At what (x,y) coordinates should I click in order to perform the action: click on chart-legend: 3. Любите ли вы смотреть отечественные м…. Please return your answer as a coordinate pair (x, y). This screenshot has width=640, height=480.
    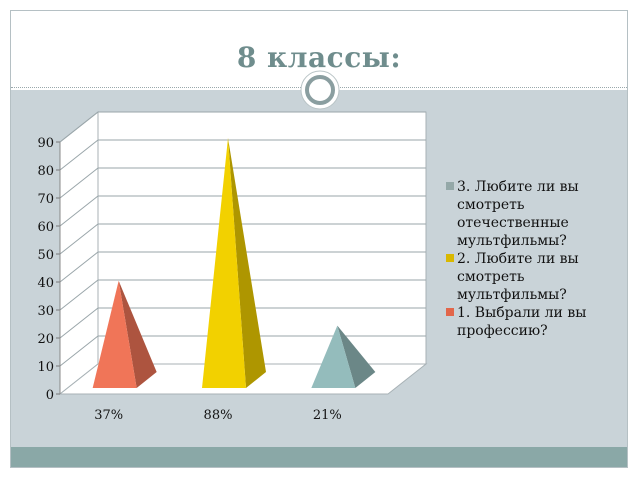
    Looking at the image, I should click on (536, 259).